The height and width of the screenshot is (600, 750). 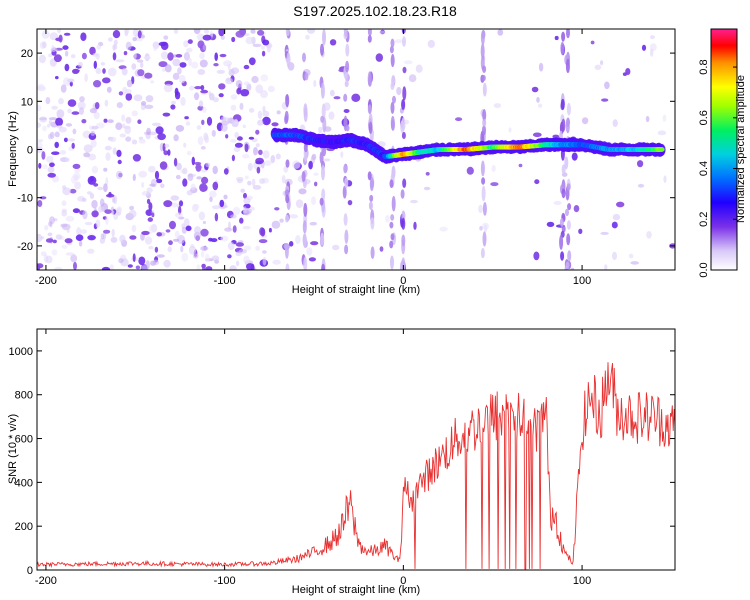 I want to click on snr-y-label: SNR (10 * v/v), so click(x=13, y=449).